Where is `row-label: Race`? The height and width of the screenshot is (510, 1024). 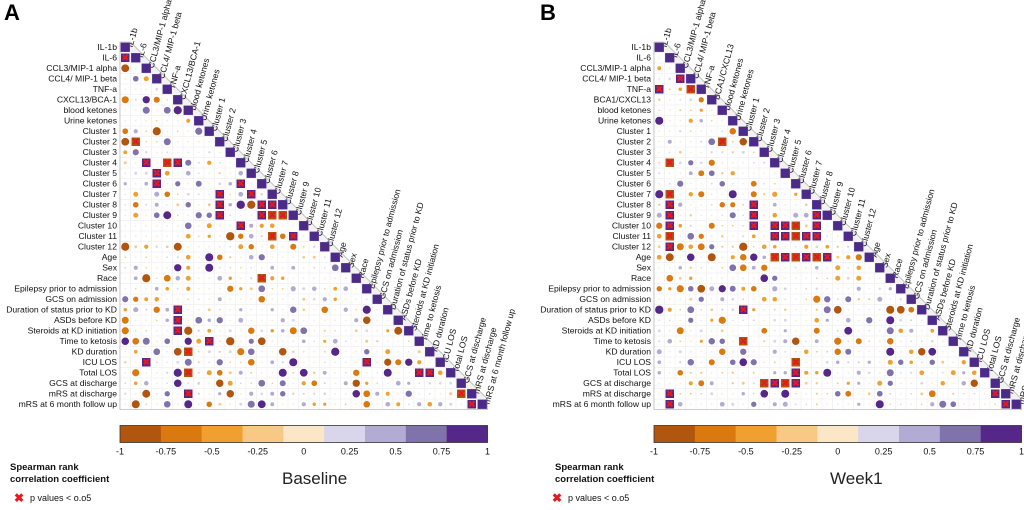
row-label: Race is located at coordinates (641, 278).